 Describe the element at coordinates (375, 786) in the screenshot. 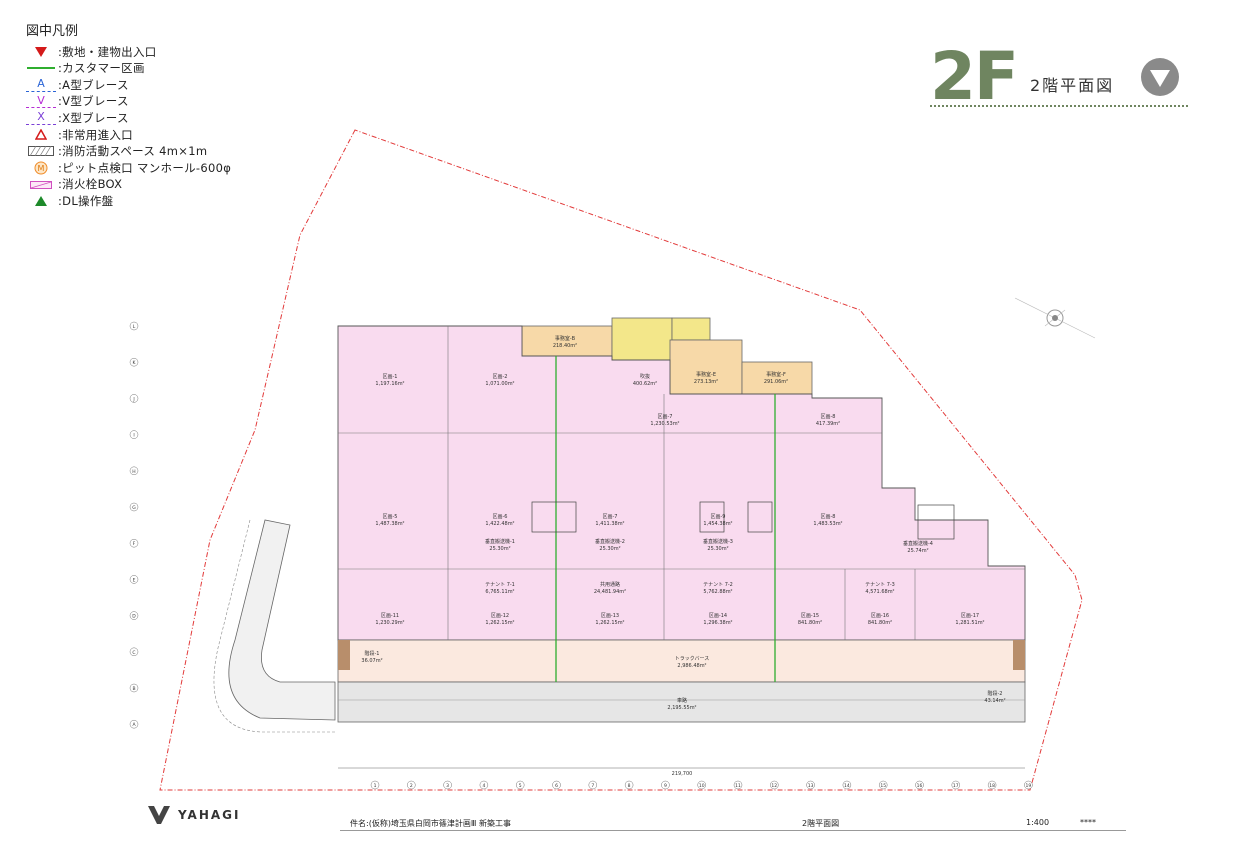

I see `column-grid-label: 1` at that location.